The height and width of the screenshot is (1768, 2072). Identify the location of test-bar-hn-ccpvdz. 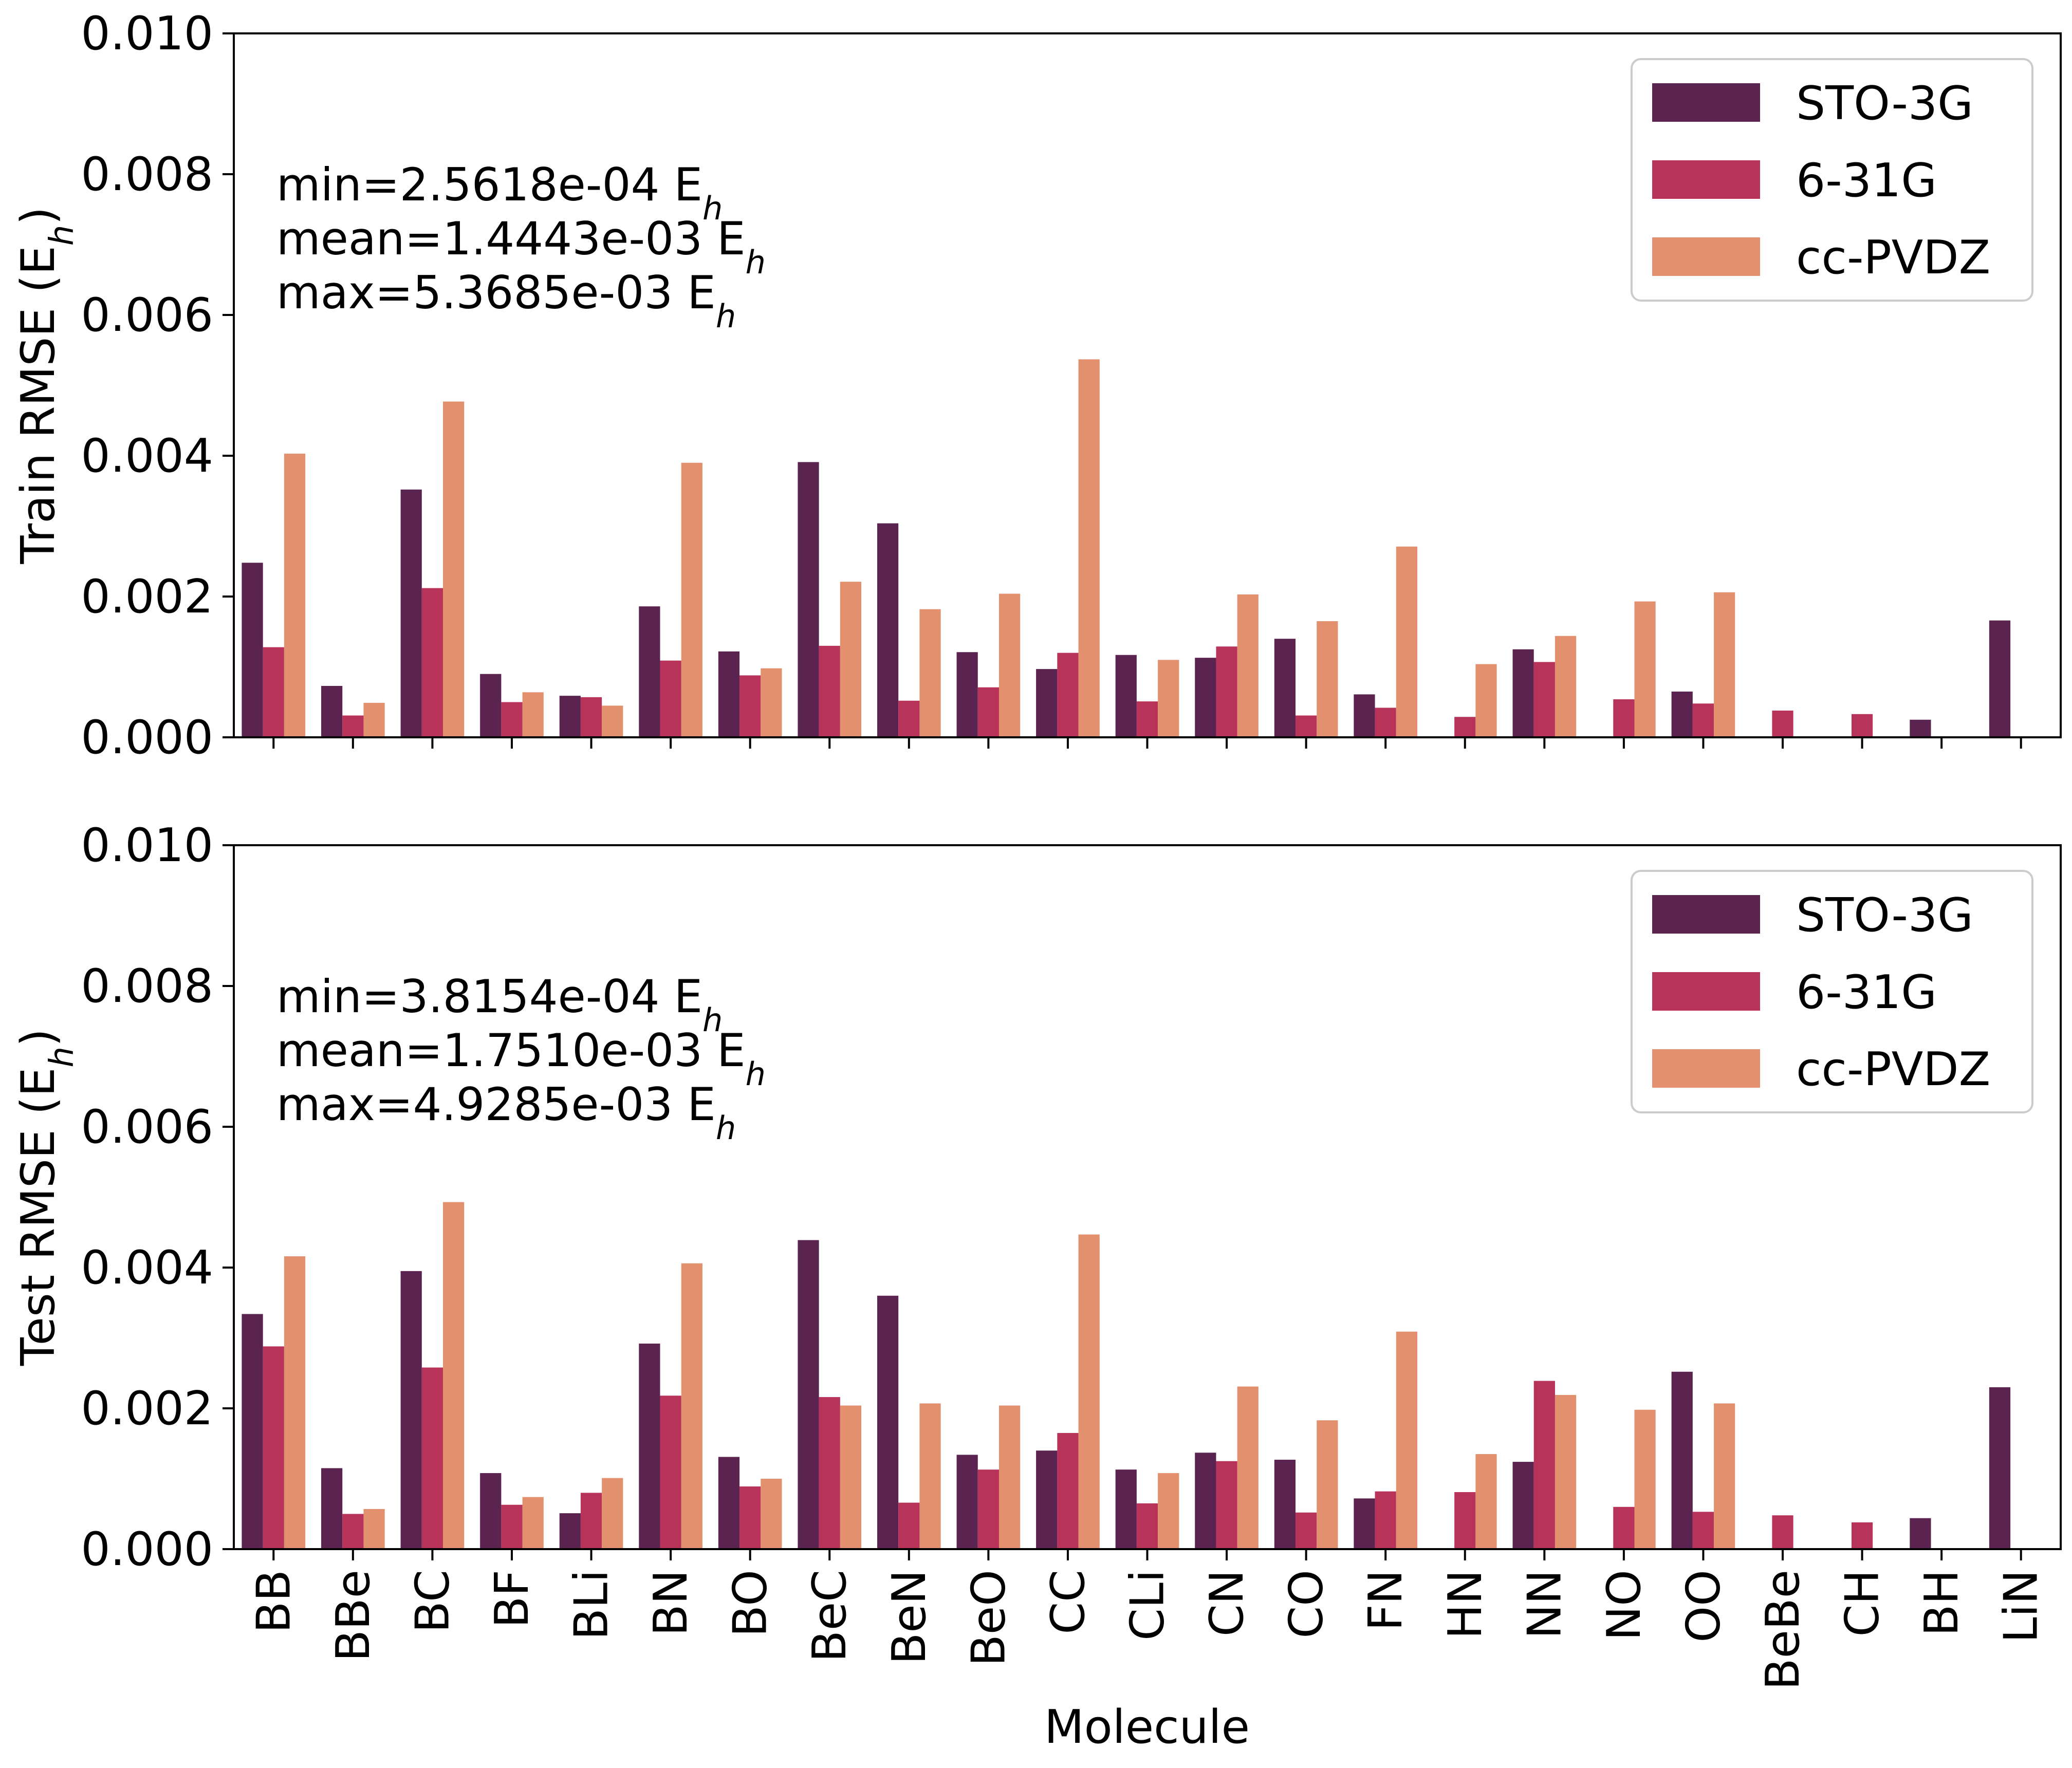
(1486, 1502).